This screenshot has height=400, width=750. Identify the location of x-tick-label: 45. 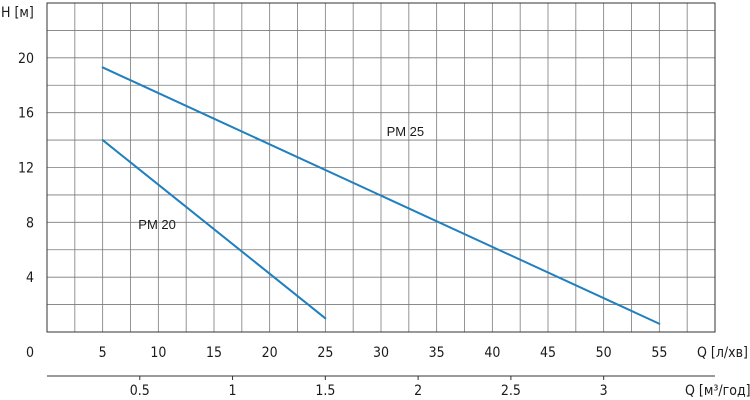
(548, 353).